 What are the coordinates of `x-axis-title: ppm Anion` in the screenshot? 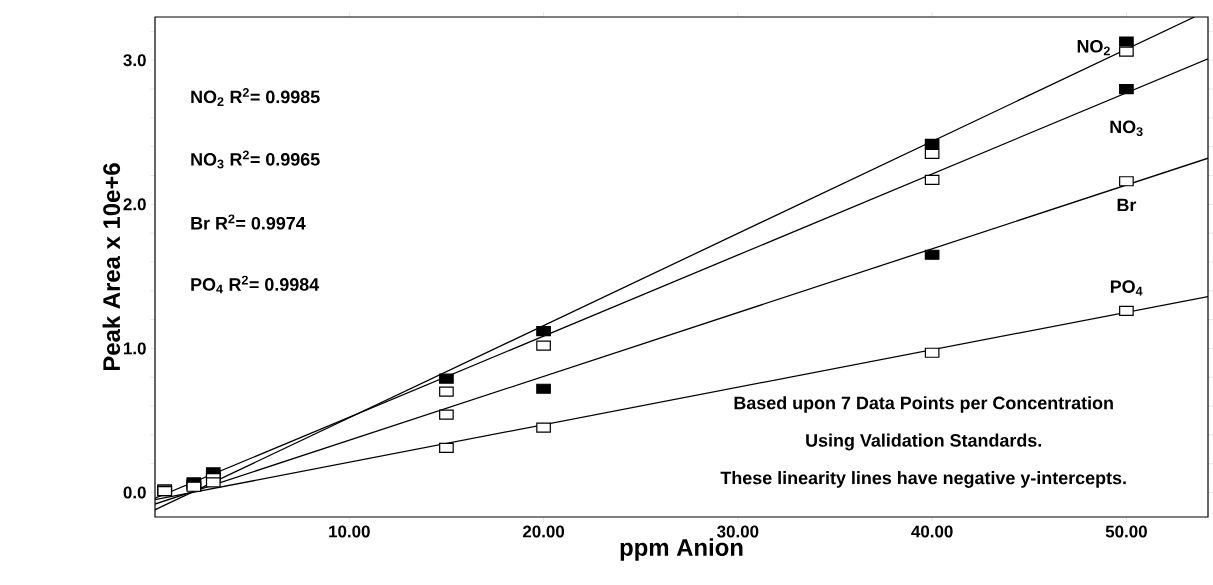 It's located at (681, 549).